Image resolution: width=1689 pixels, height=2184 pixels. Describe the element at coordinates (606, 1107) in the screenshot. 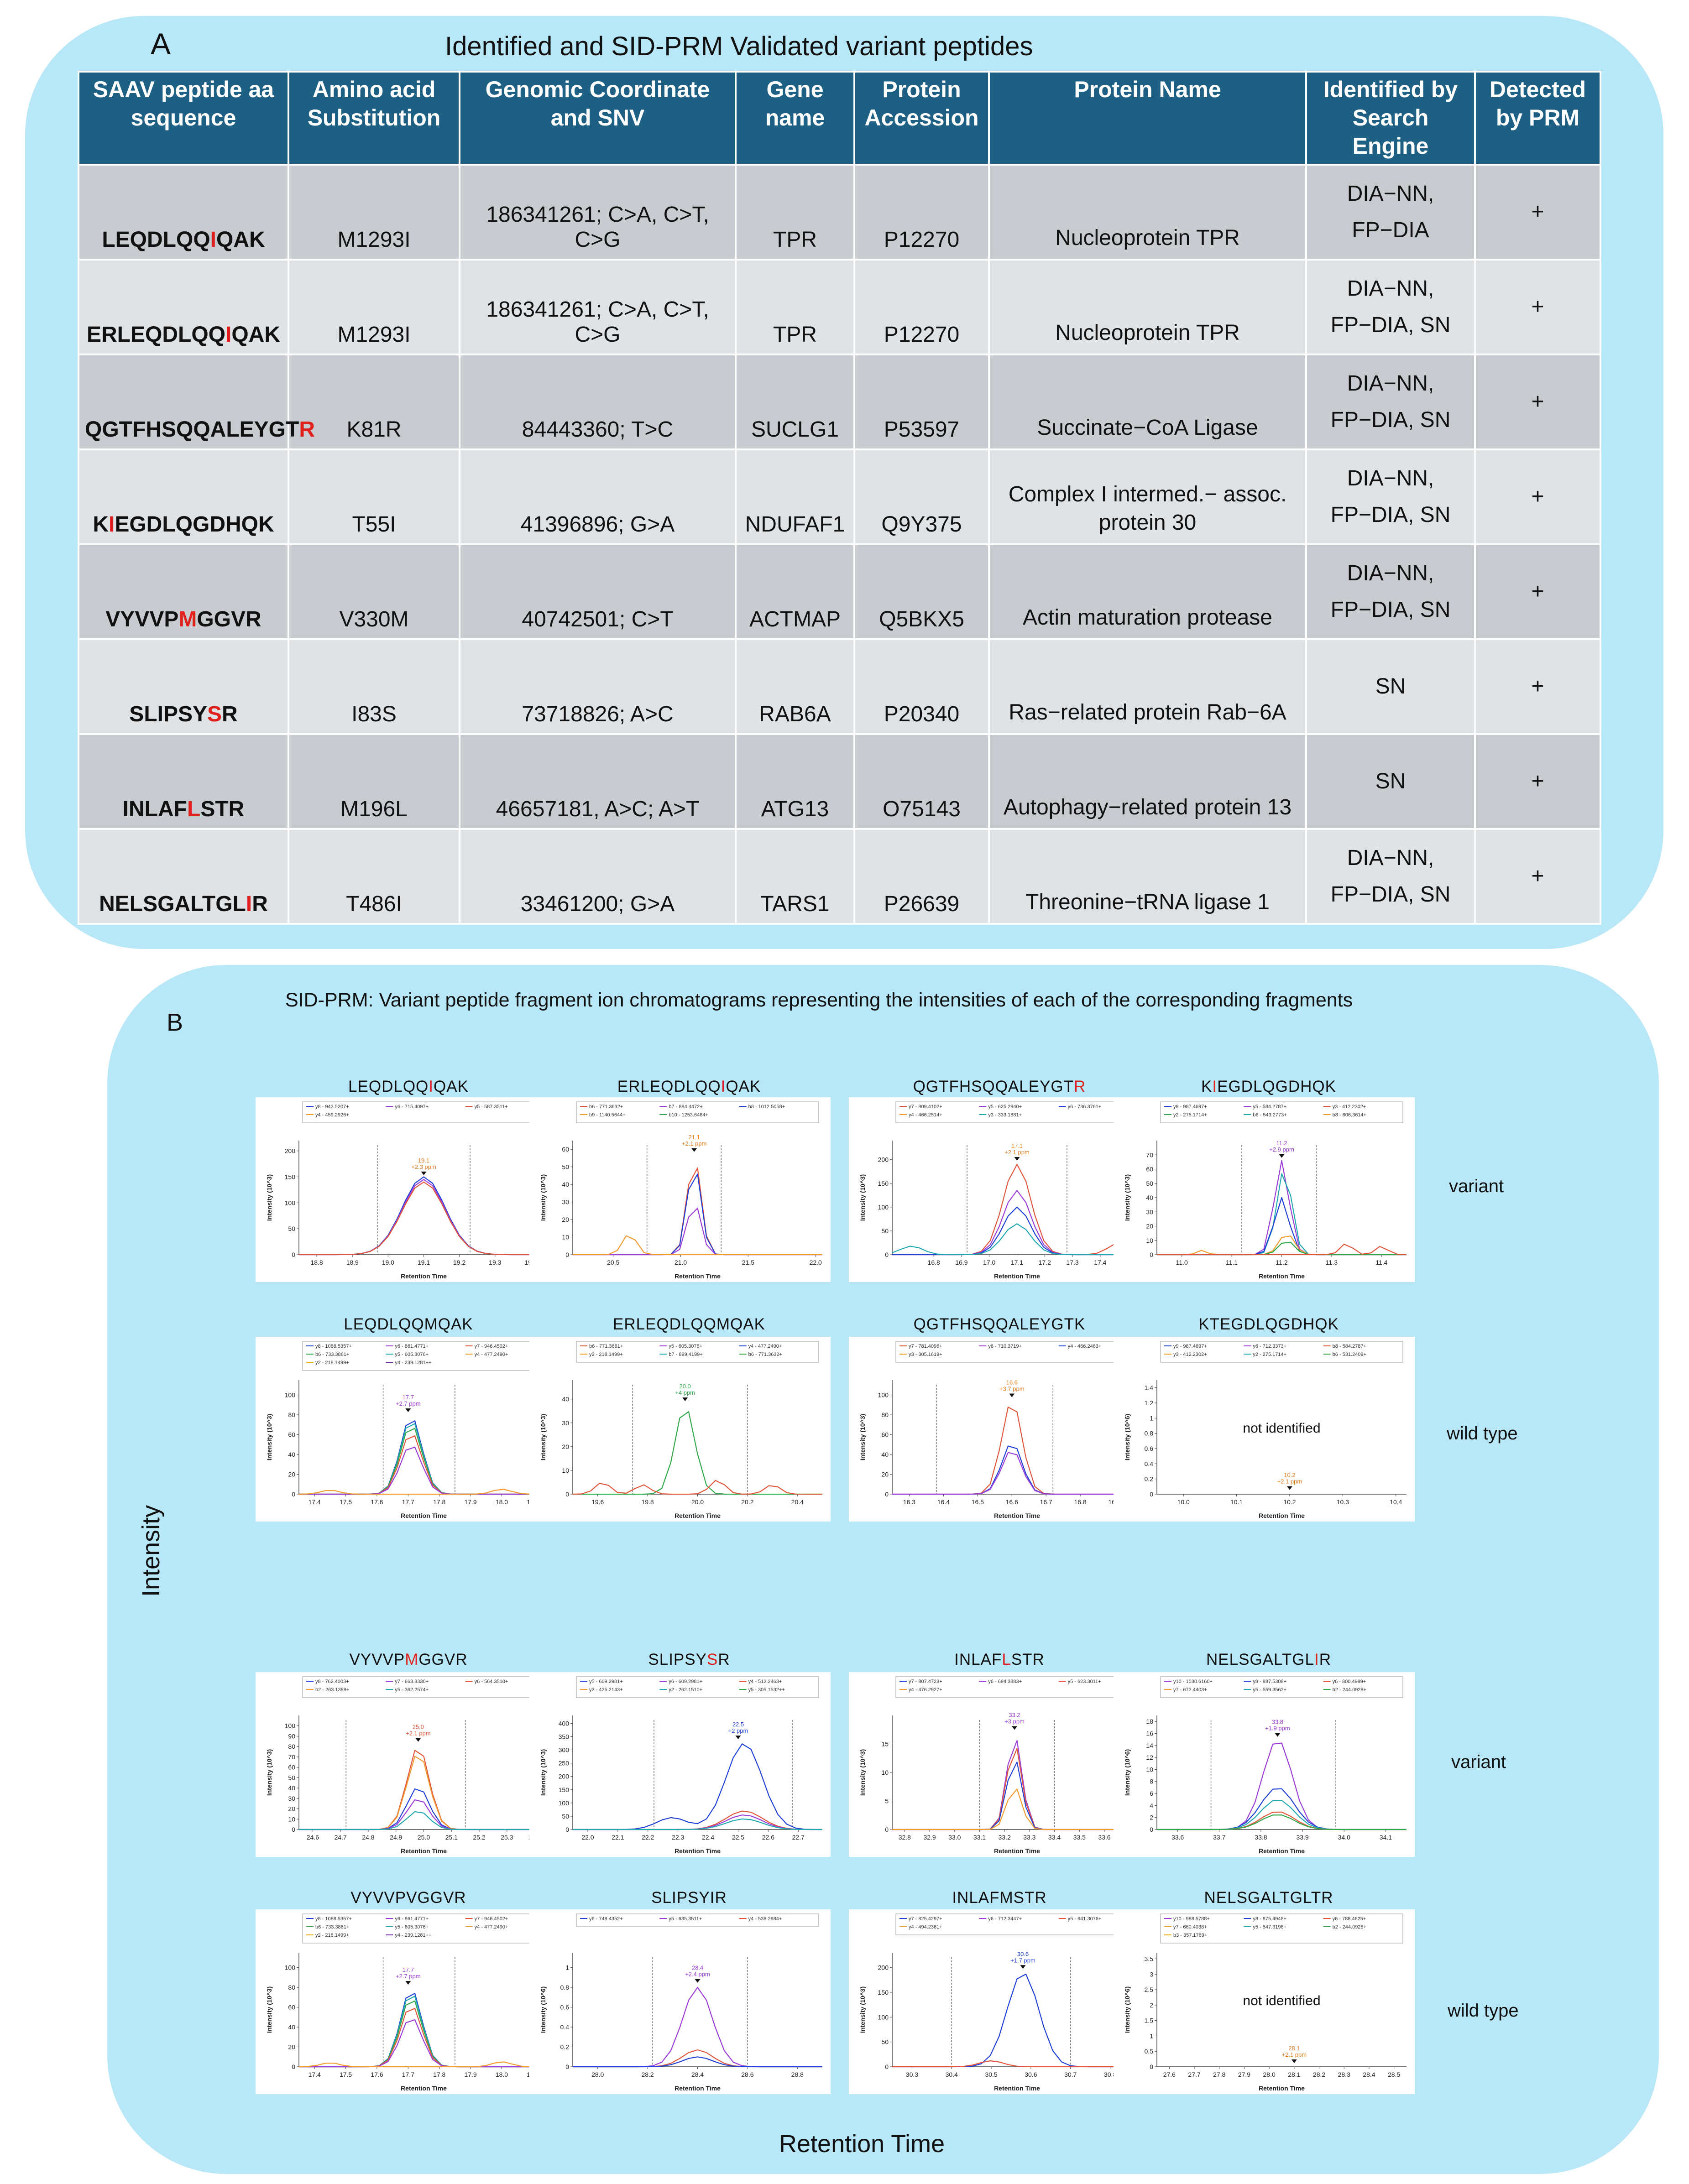

I see `legend-entry: b6 - 771.3632+` at that location.